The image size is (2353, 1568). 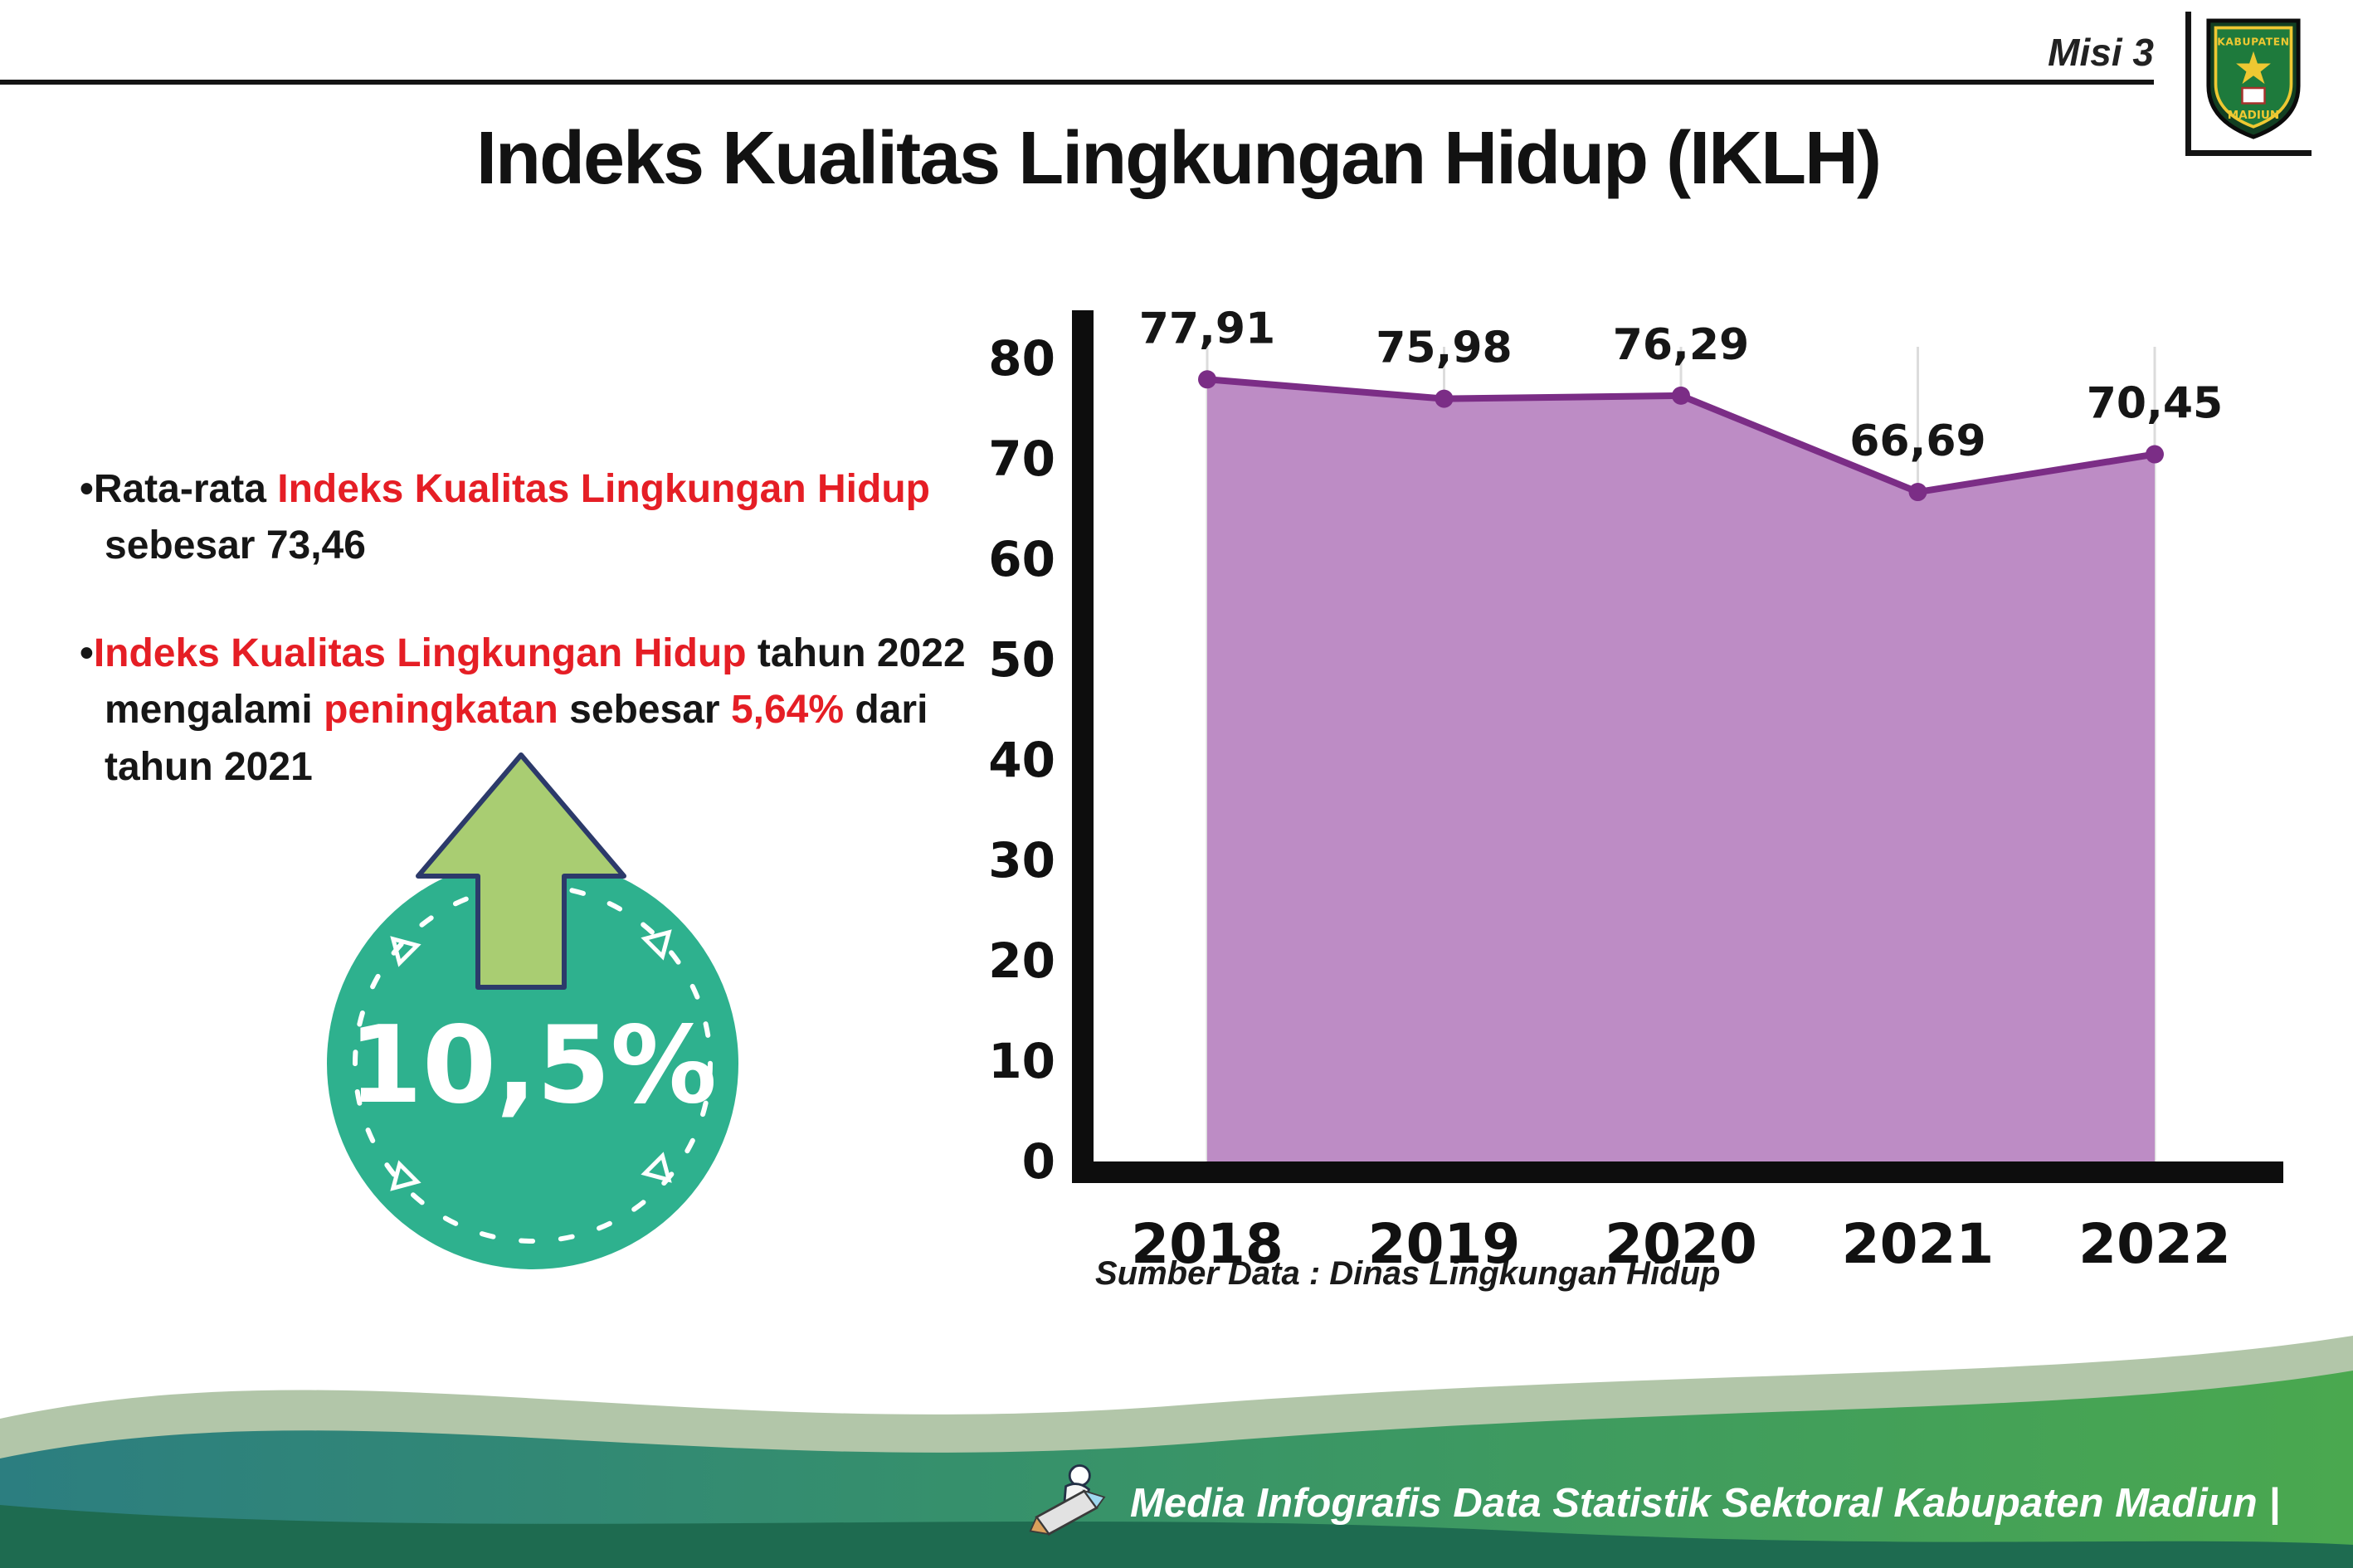 I want to click on page-title: Indeks Kualitas Lingkungan Hidup (IKLH), so click(x=1178, y=158).